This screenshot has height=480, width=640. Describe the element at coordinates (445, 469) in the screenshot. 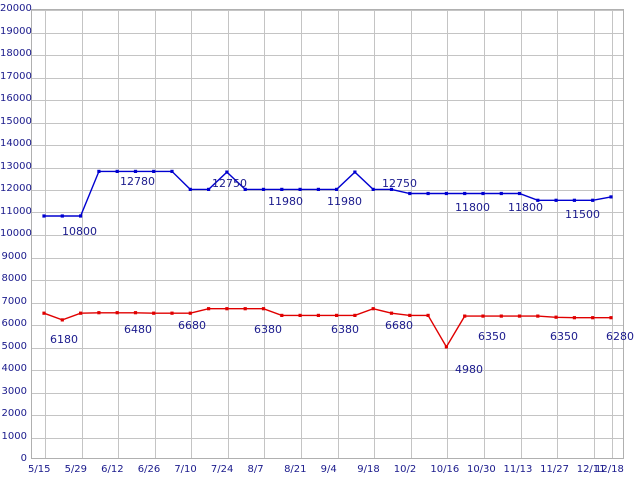

I see `x-axis-tick-label: 10/16` at that location.